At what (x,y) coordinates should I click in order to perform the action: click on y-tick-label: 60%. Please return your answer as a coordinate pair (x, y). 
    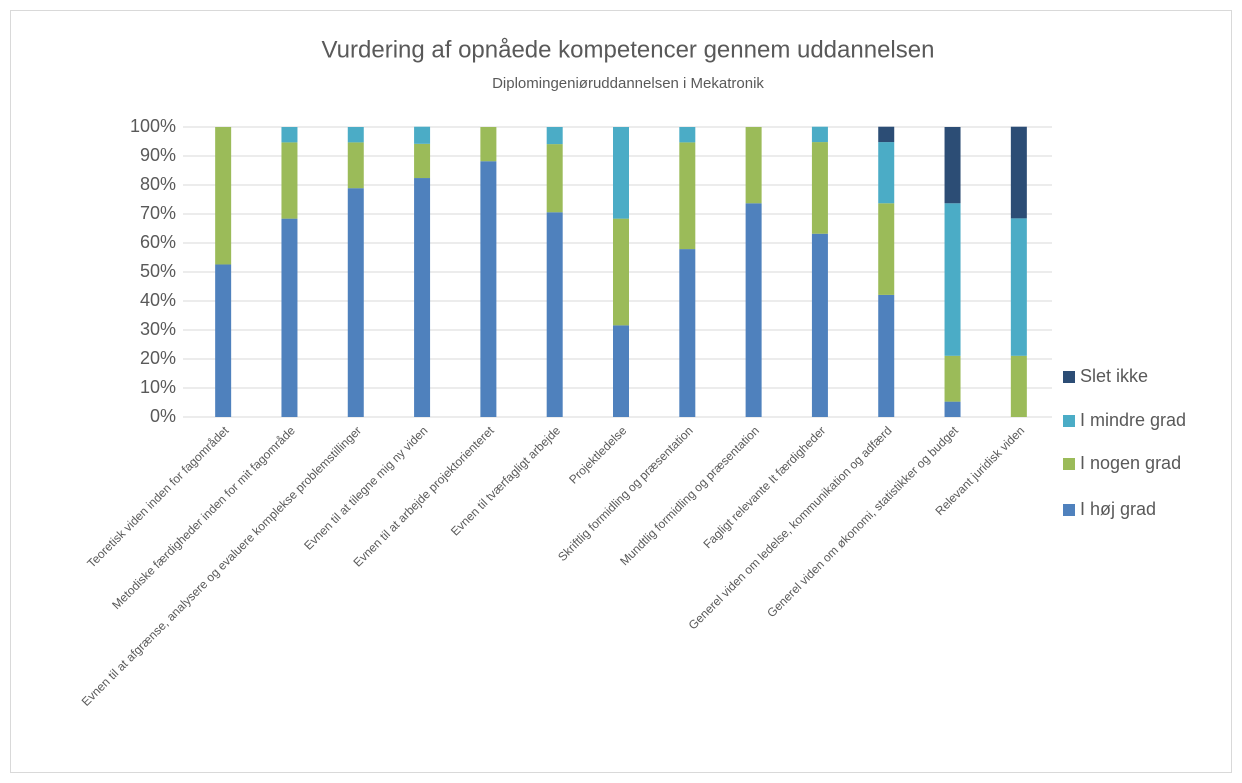
    Looking at the image, I should click on (158, 242).